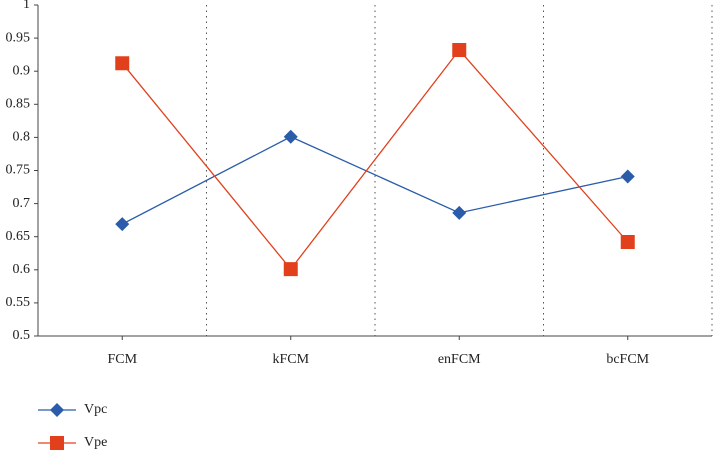  What do you see at coordinates (26, 6) in the screenshot?
I see `y-tick-label: 1` at bounding box center [26, 6].